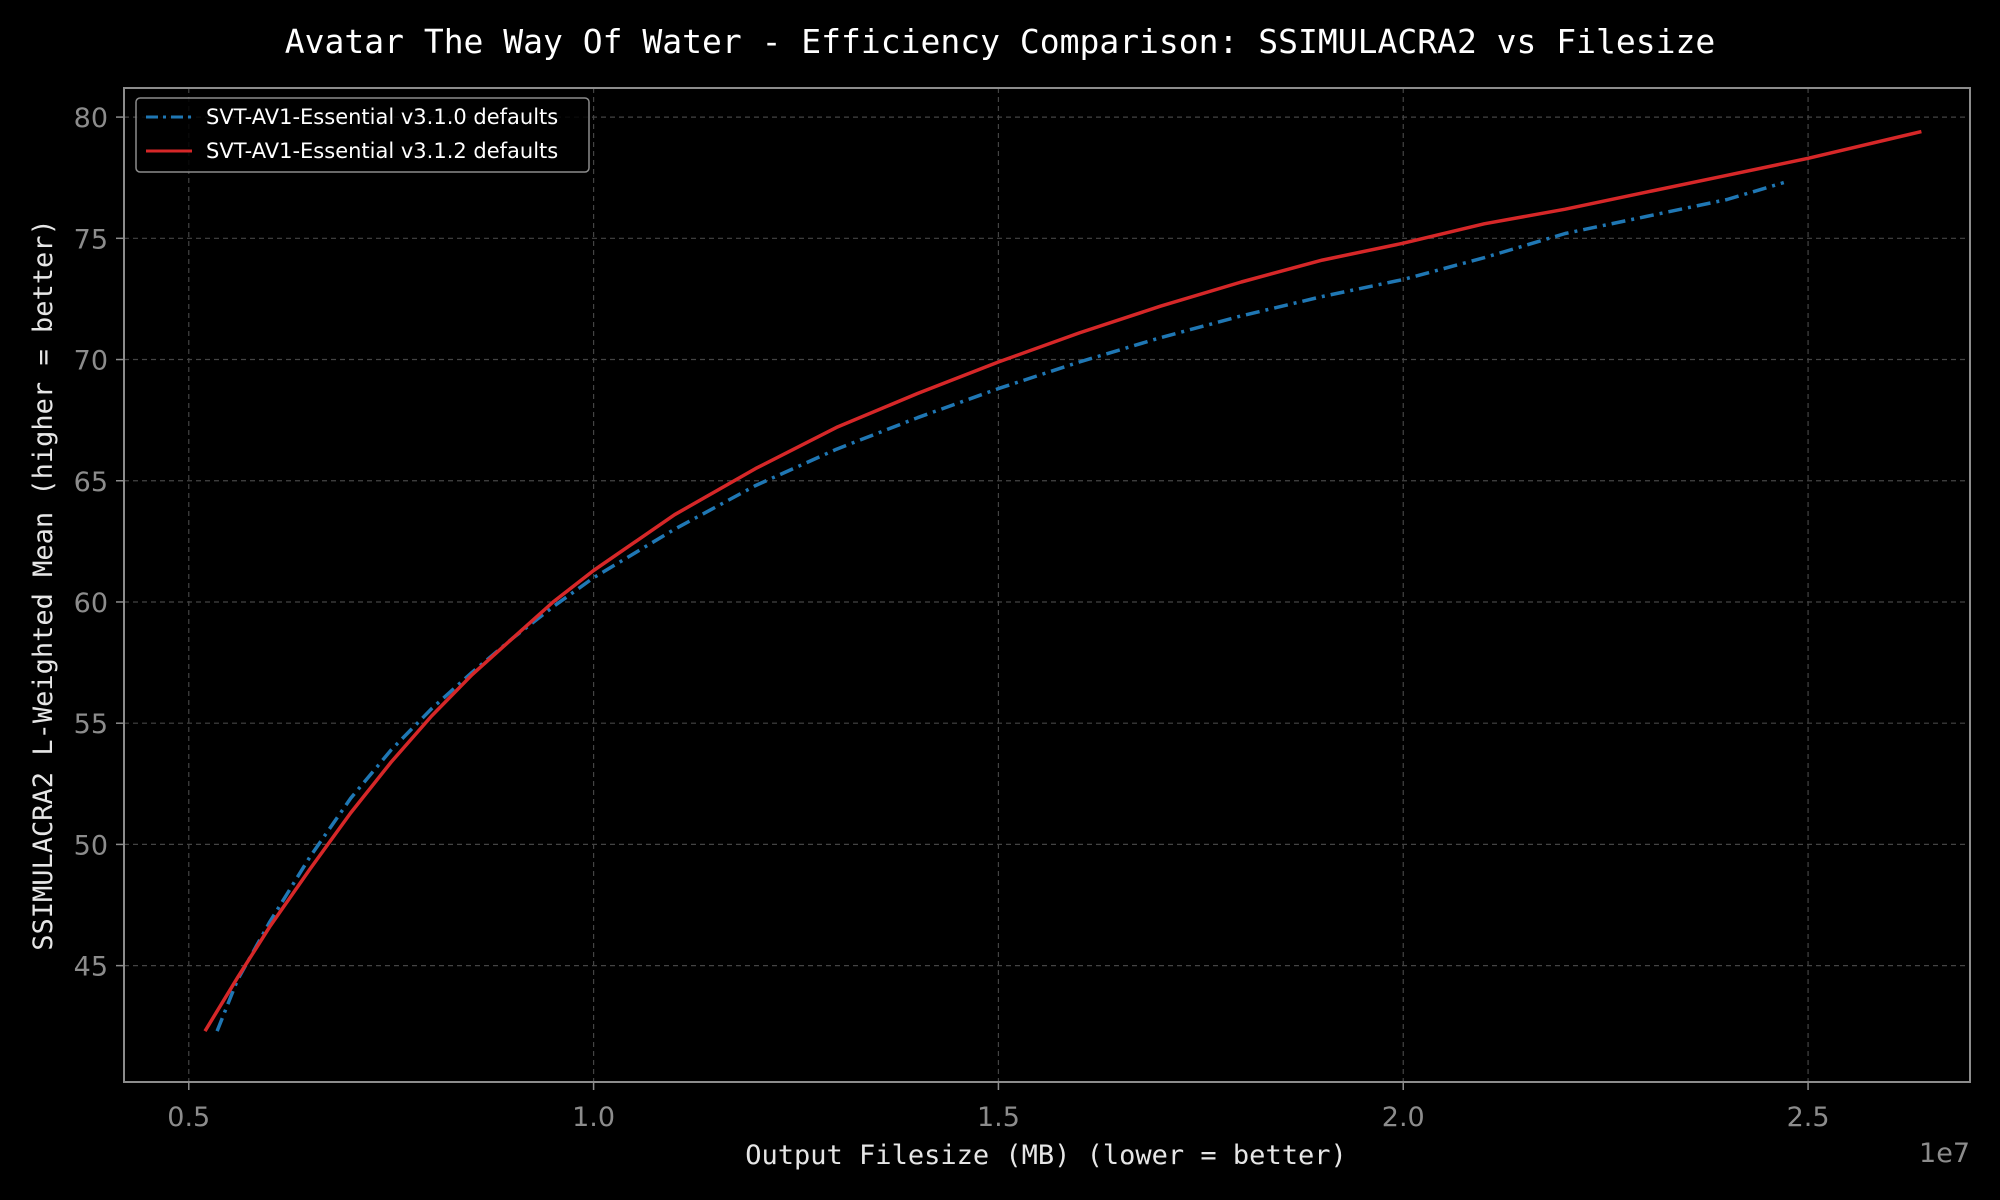  Describe the element at coordinates (1045, 1155) in the screenshot. I see `x-axis-label: Output Filesize (MB) (lower = better)` at that location.